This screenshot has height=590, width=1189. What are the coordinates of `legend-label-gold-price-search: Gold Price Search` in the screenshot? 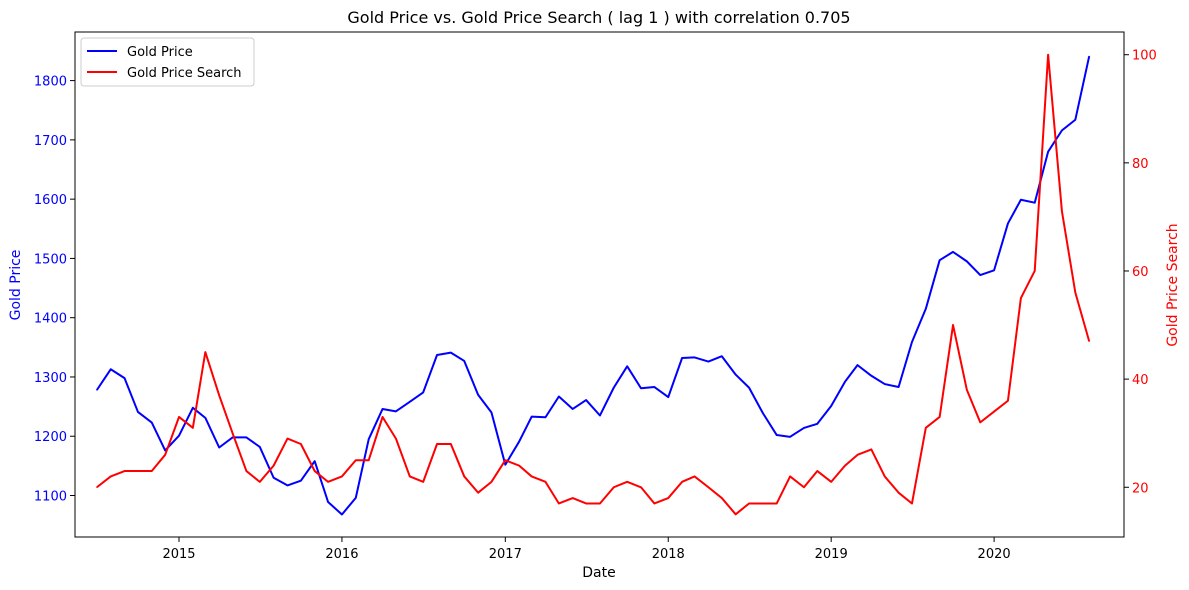 It's located at (184, 73).